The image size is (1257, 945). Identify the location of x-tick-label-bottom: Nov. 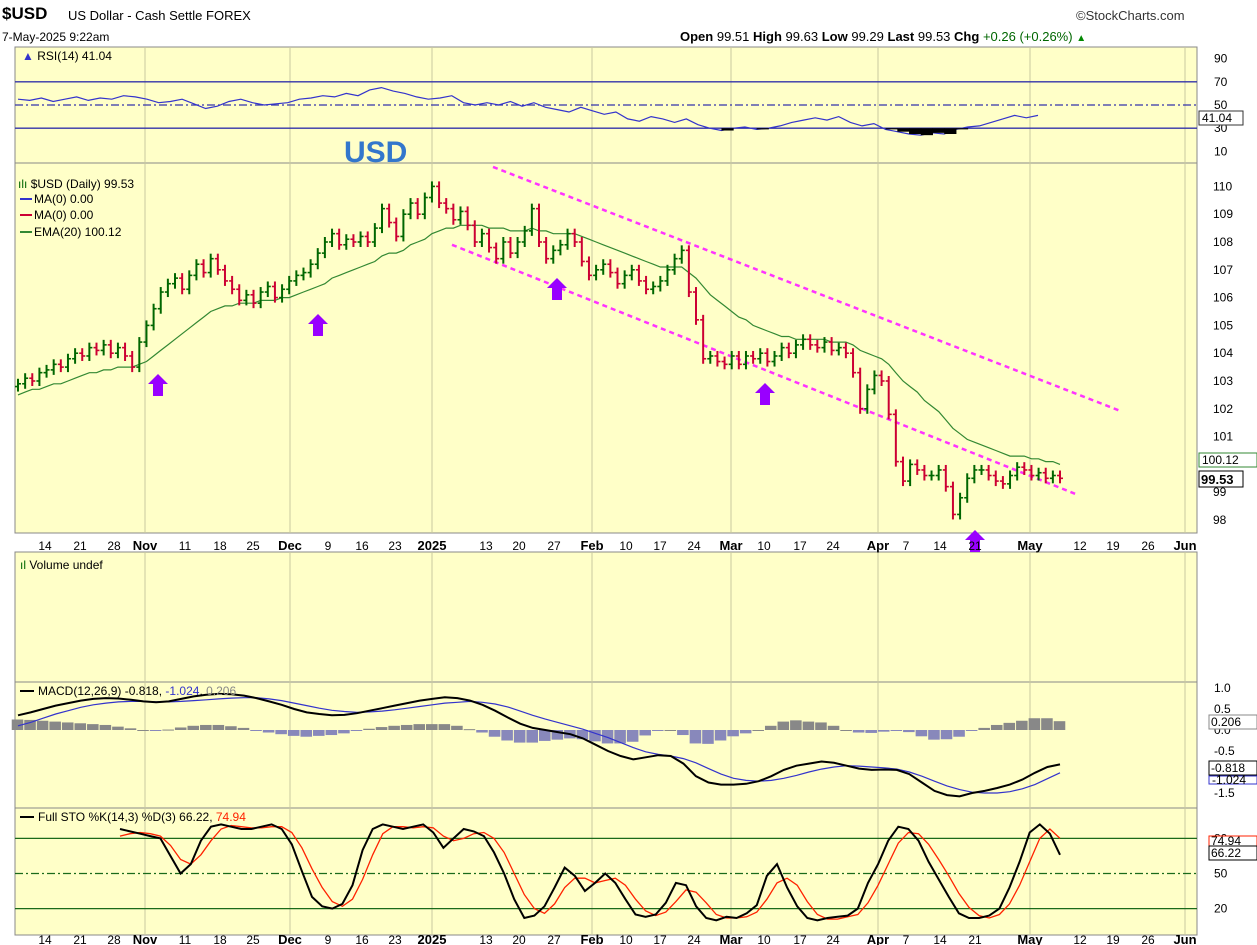
(145, 938).